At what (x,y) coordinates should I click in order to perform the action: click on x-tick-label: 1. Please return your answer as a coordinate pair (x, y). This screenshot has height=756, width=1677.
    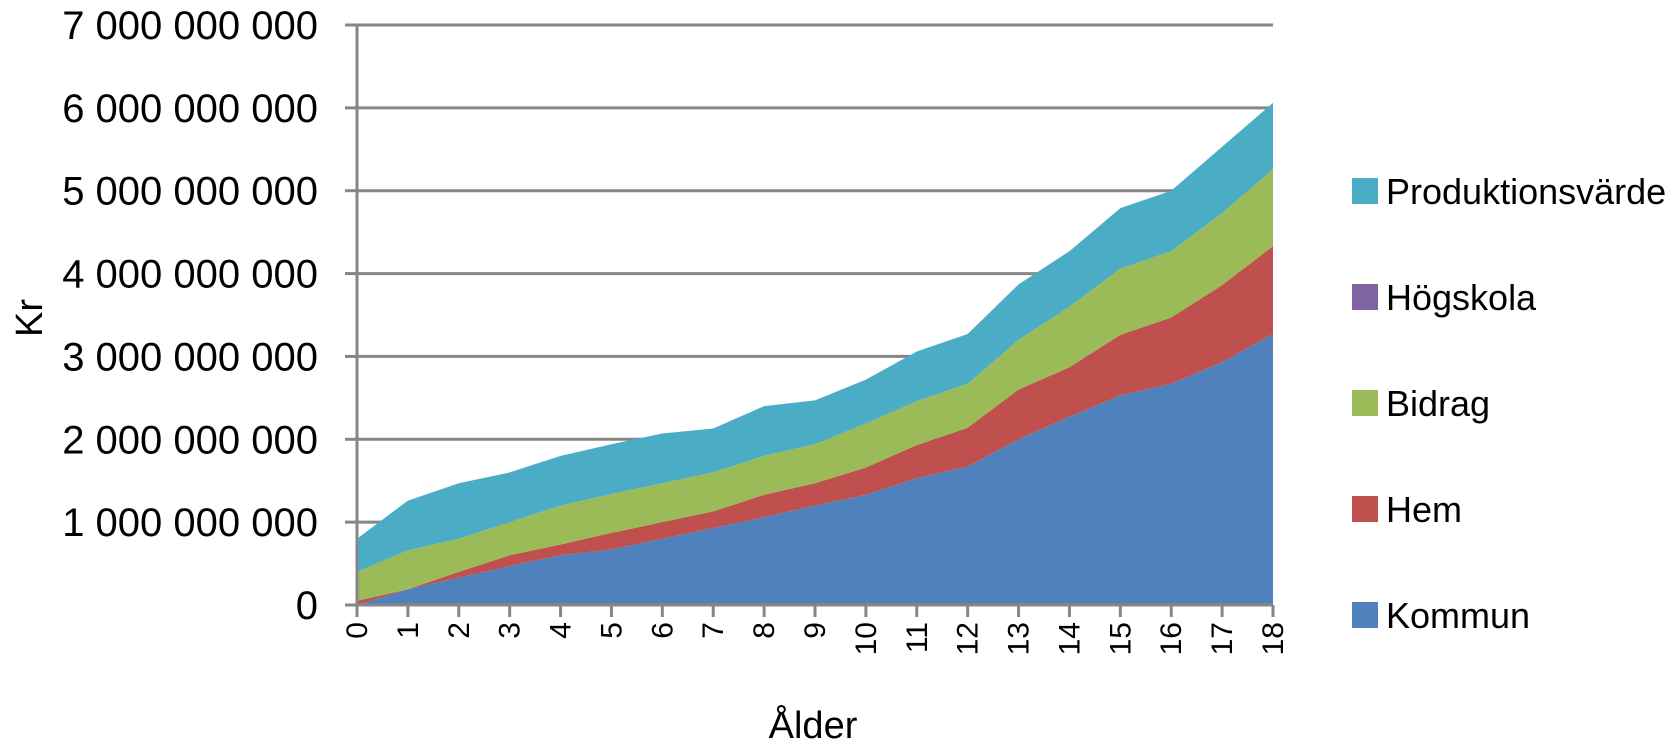
    Looking at the image, I should click on (408, 630).